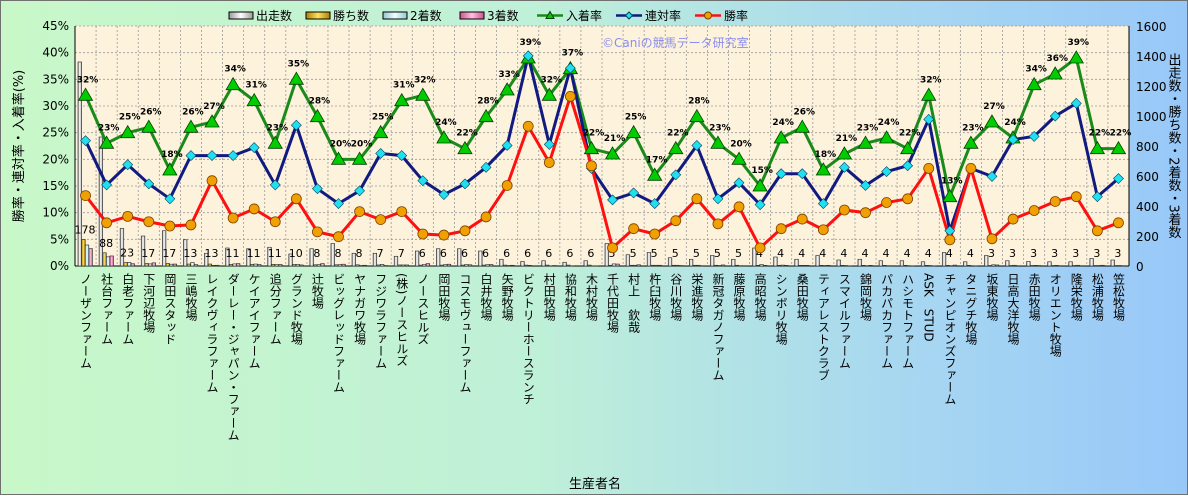 The width and height of the screenshot is (1188, 496). What do you see at coordinates (55, 53) in the screenshot?
I see `left-tick-label: 40%` at bounding box center [55, 53].